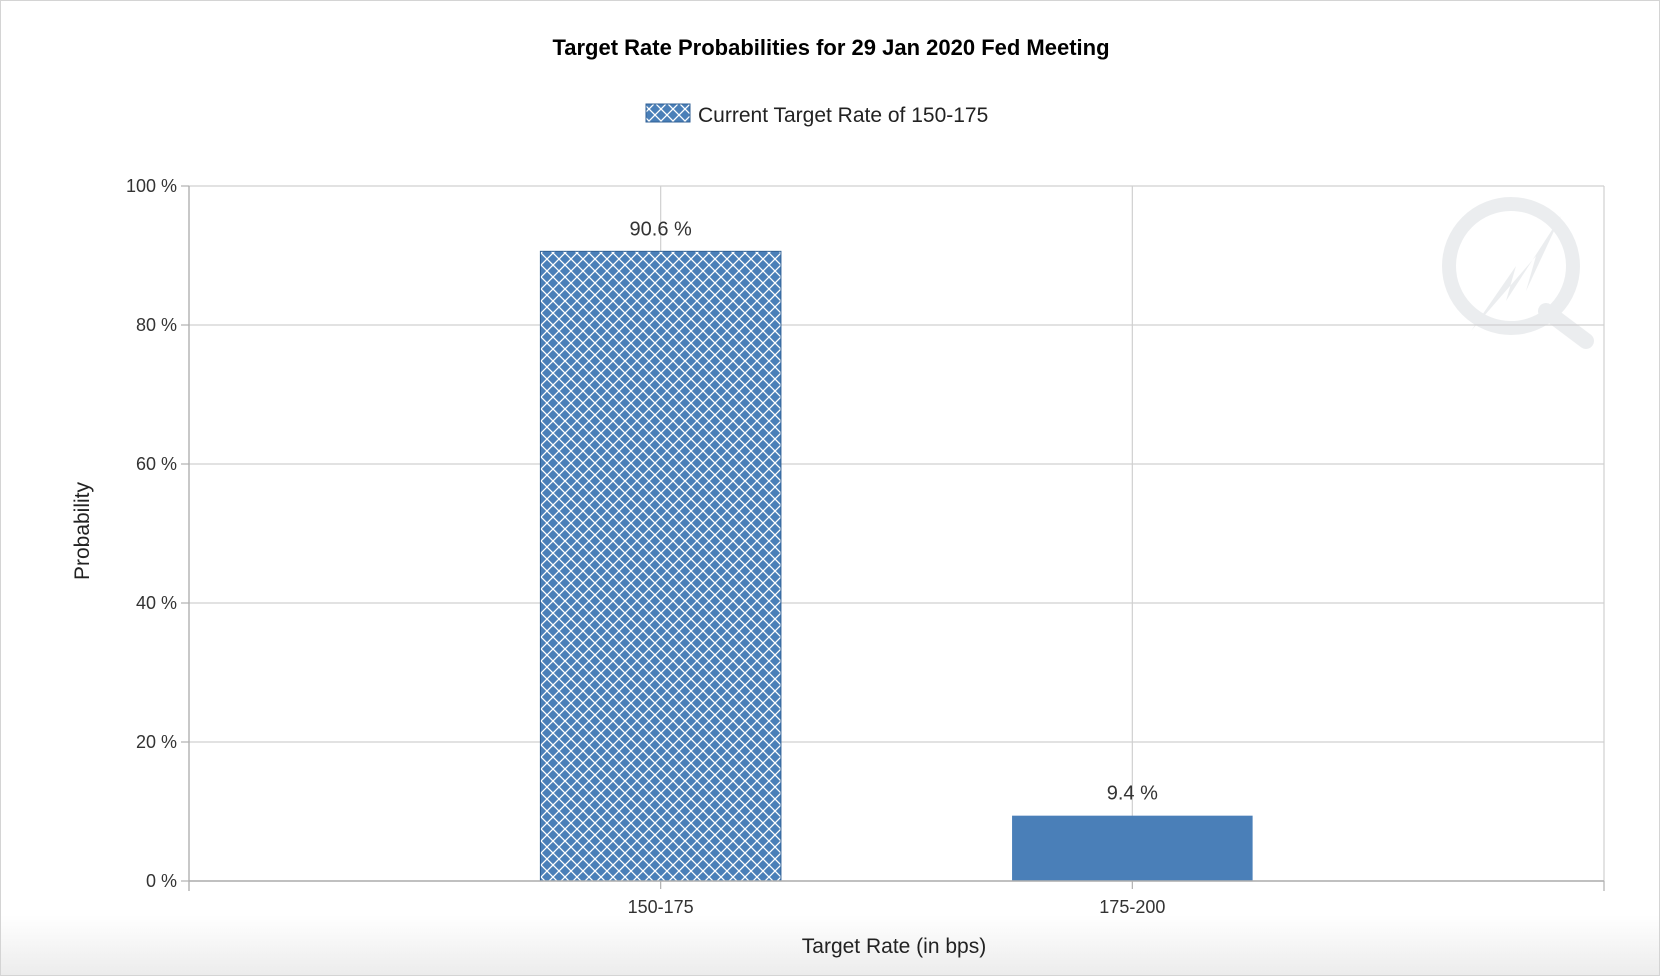  I want to click on x-tick-label-175-200: 175-200, so click(1132, 907).